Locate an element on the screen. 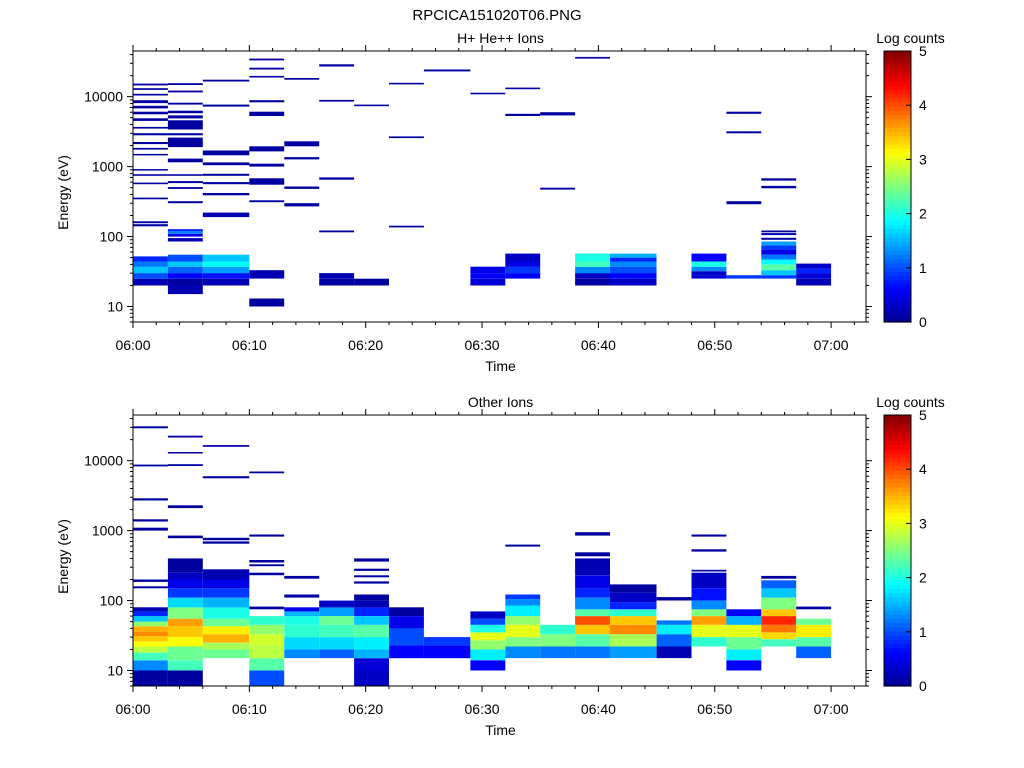 This screenshot has height=768, width=1024. panel-title: Other Ions is located at coordinates (500, 402).